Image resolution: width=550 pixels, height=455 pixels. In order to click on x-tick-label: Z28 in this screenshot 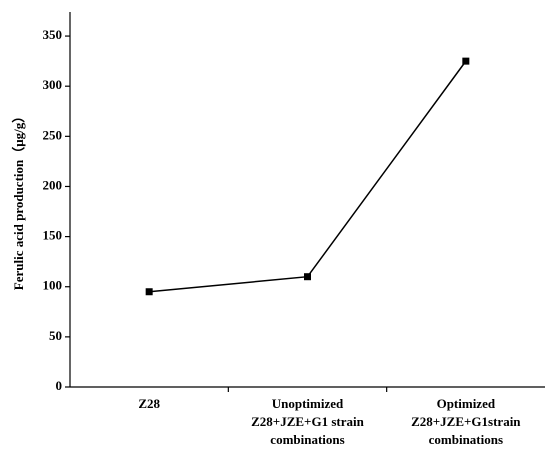, I will do `click(149, 403)`.